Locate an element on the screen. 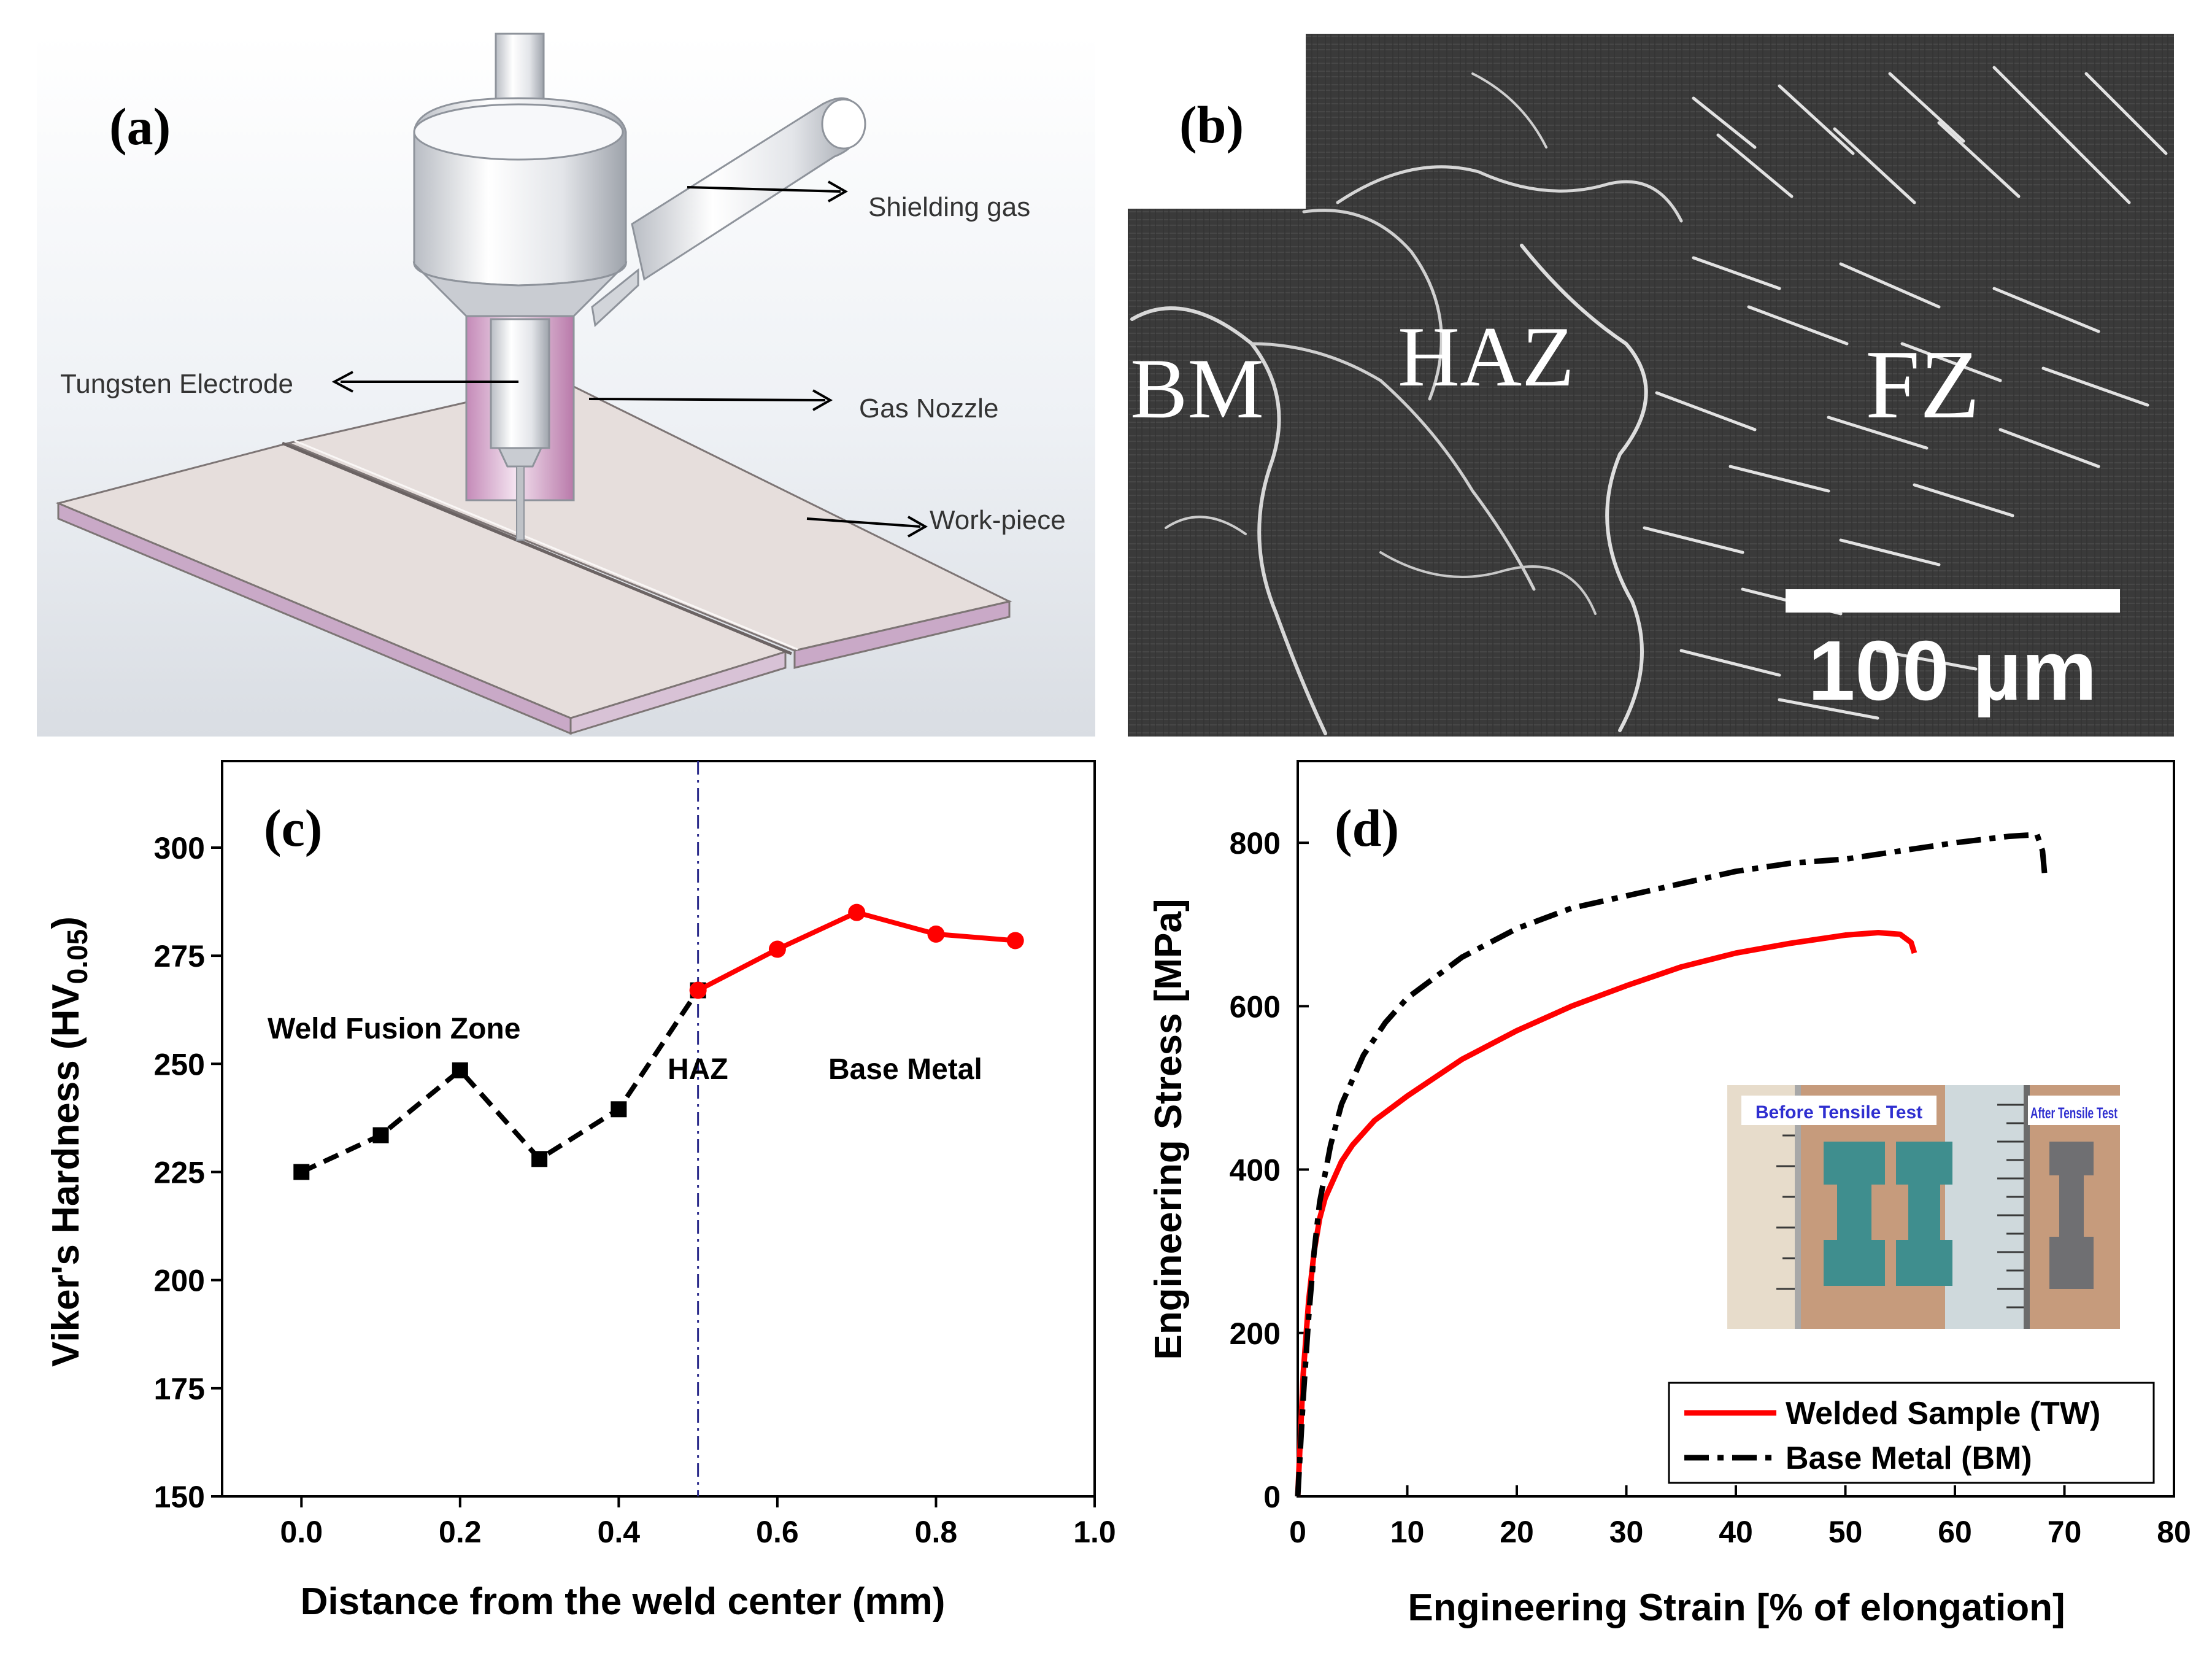  legend-box is located at coordinates (1912, 1433).